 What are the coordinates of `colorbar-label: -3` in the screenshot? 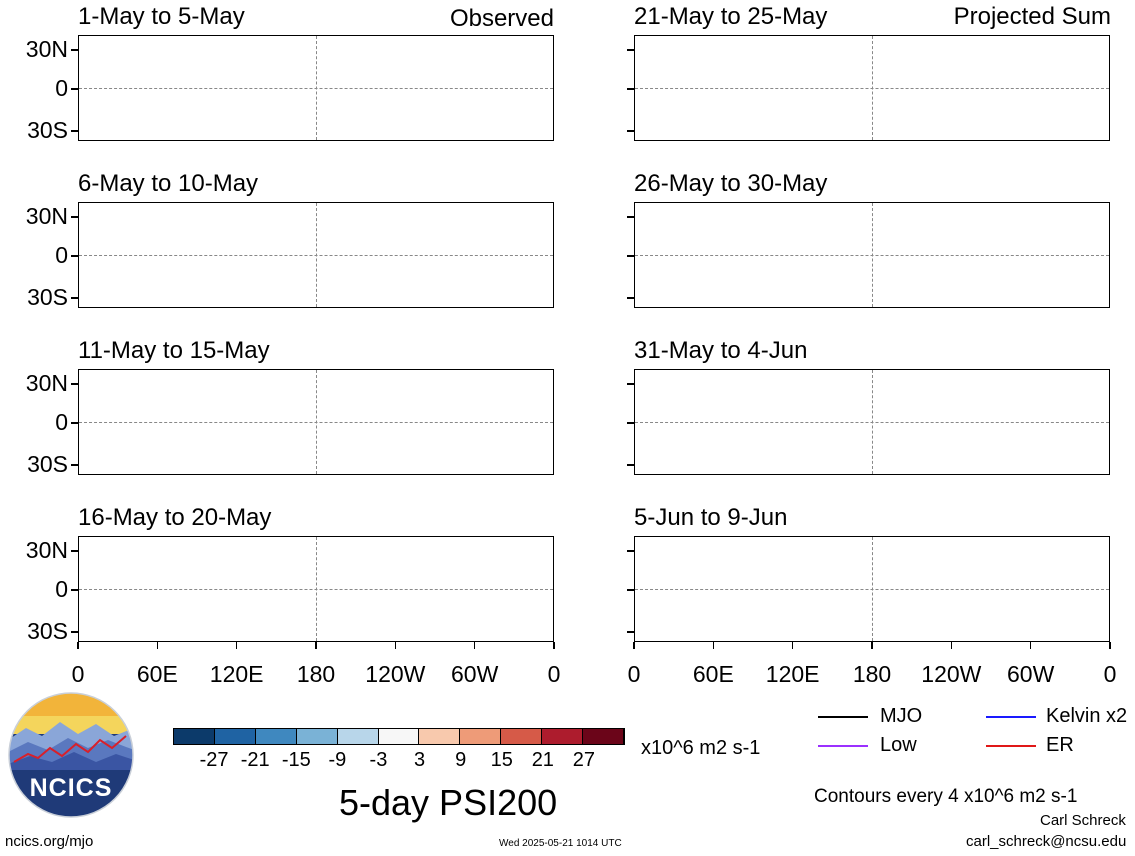 It's located at (378, 760).